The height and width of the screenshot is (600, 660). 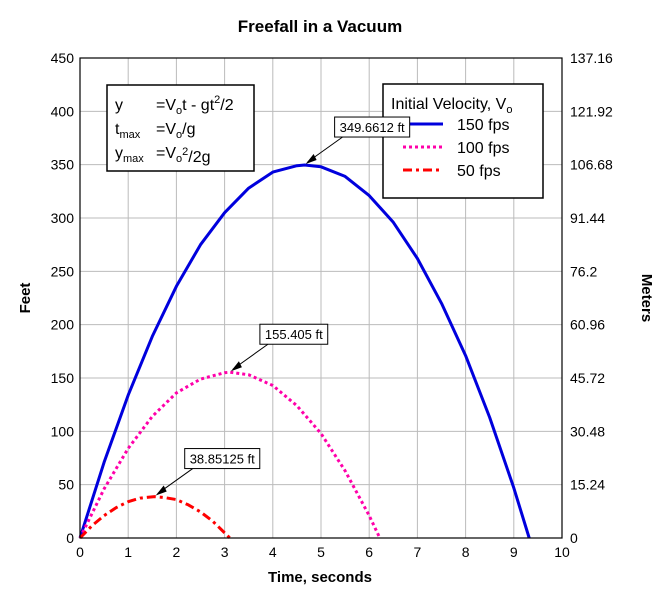 What do you see at coordinates (583, 271) in the screenshot?
I see `y2-tick-label: 76.2` at bounding box center [583, 271].